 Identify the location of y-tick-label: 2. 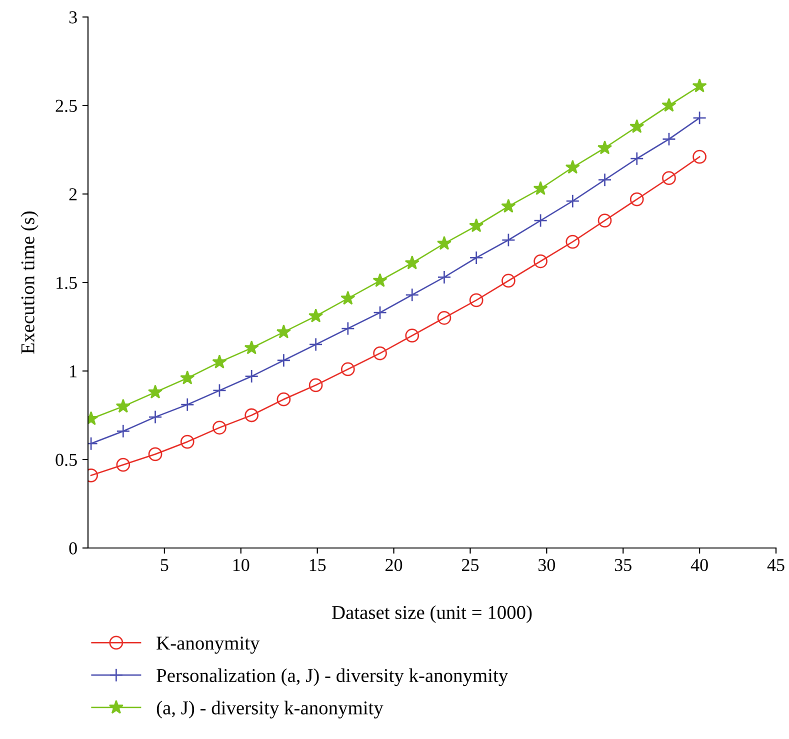
(73, 194).